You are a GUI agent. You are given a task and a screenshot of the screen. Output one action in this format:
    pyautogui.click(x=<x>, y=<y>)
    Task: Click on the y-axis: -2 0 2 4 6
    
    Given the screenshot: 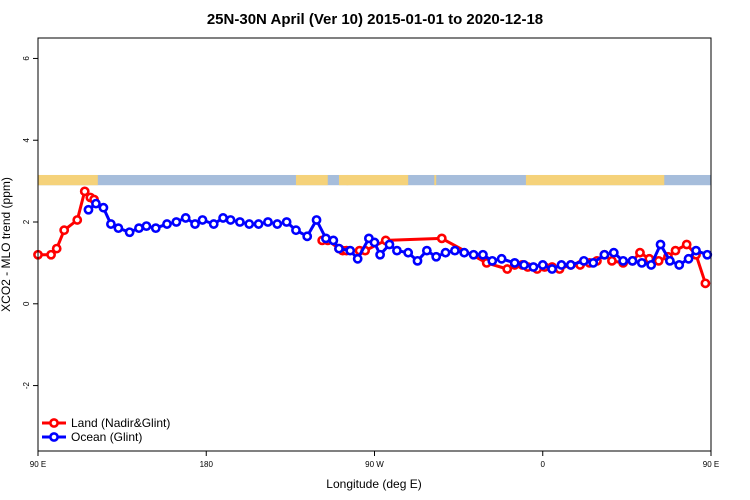 What is the action you would take?
    pyautogui.click(x=30, y=222)
    